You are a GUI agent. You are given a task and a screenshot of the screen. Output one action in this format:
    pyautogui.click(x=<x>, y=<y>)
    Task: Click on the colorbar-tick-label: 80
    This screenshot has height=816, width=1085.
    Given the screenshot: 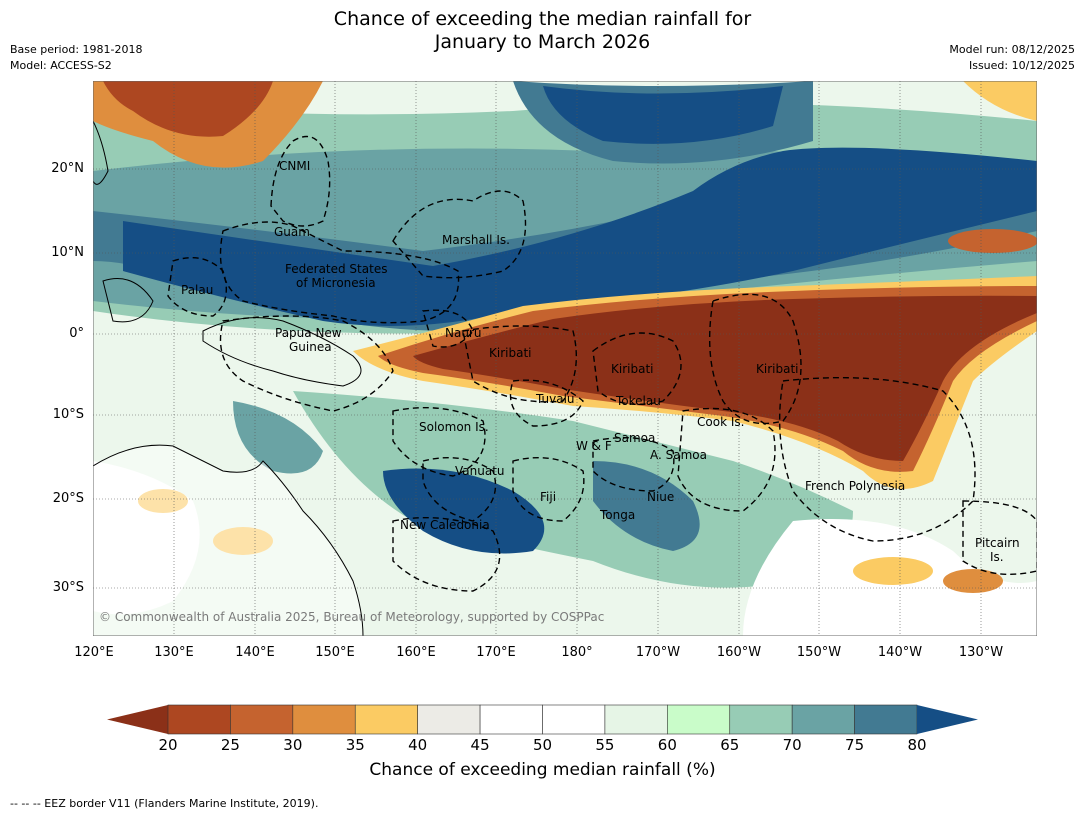 What is the action you would take?
    pyautogui.click(x=917, y=745)
    